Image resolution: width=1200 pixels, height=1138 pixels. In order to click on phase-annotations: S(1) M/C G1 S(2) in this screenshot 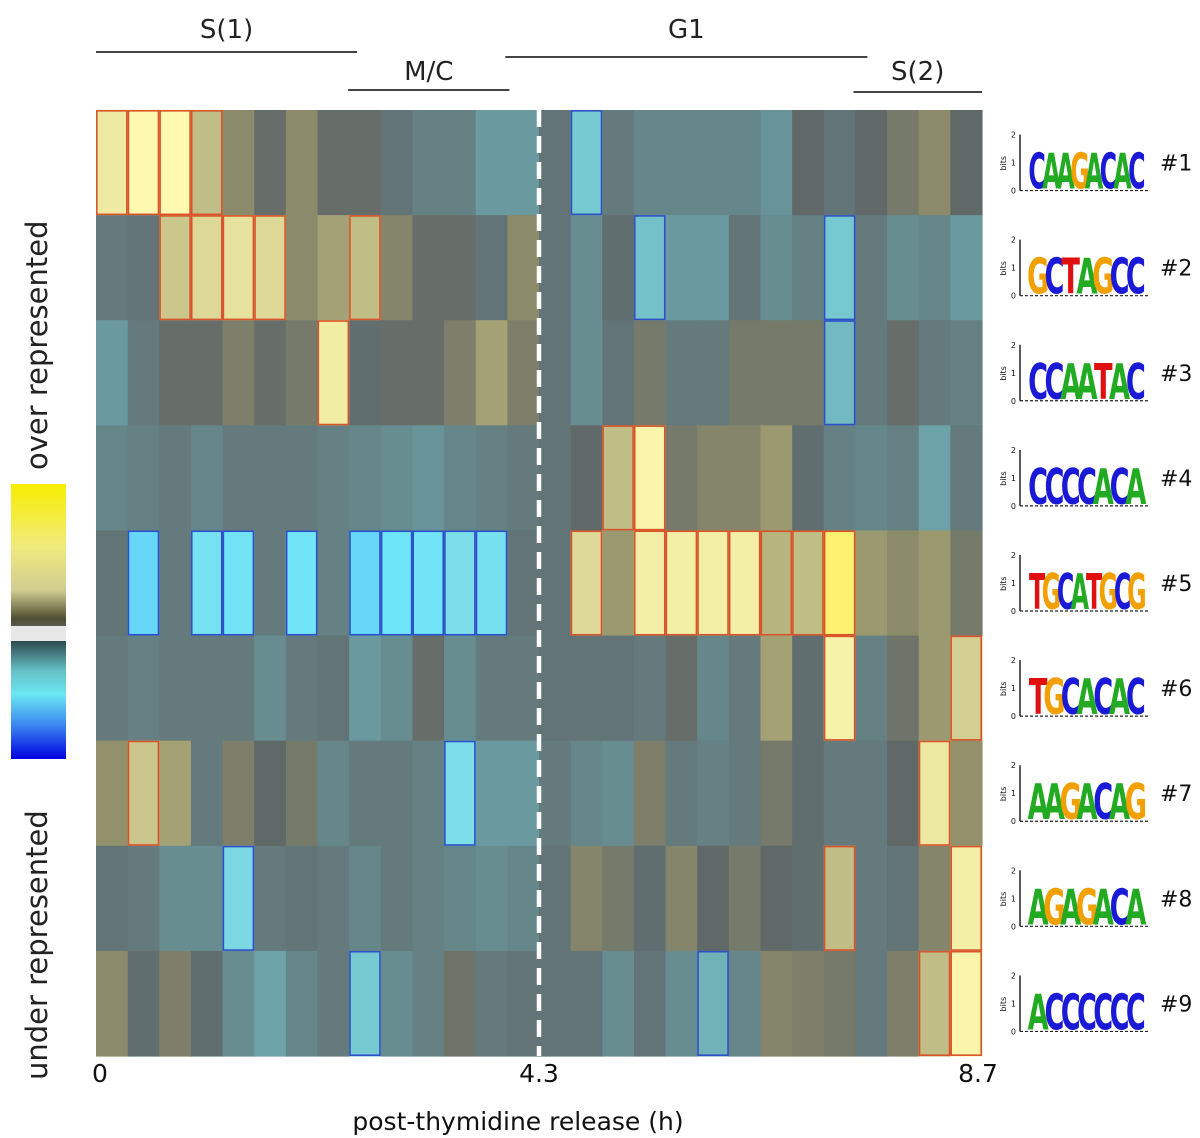, I will do `click(539, 54)`.